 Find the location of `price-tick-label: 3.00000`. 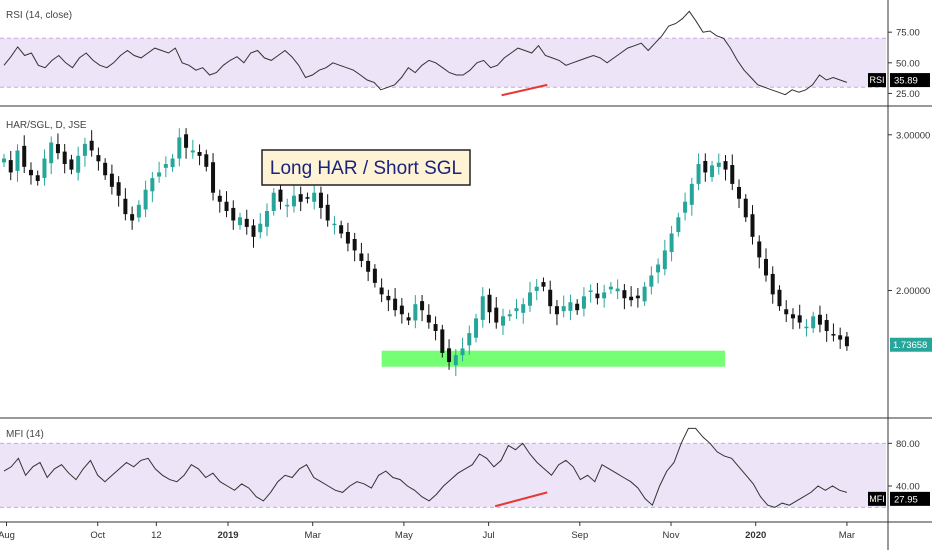

price-tick-label: 3.00000 is located at coordinates (913, 135).